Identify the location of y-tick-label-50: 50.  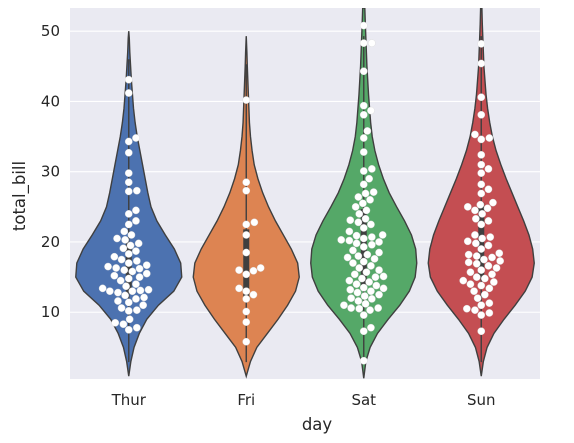
(50, 31).